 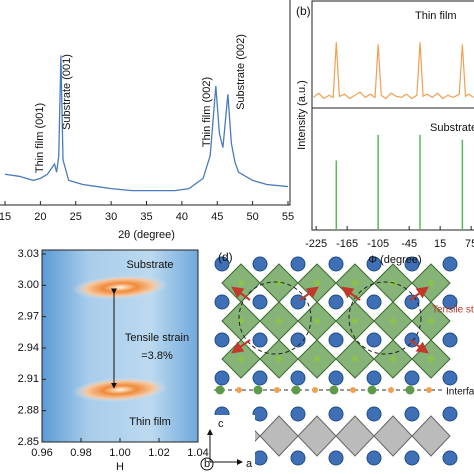 I want to click on x-tick-label: 20, so click(x=40, y=217).